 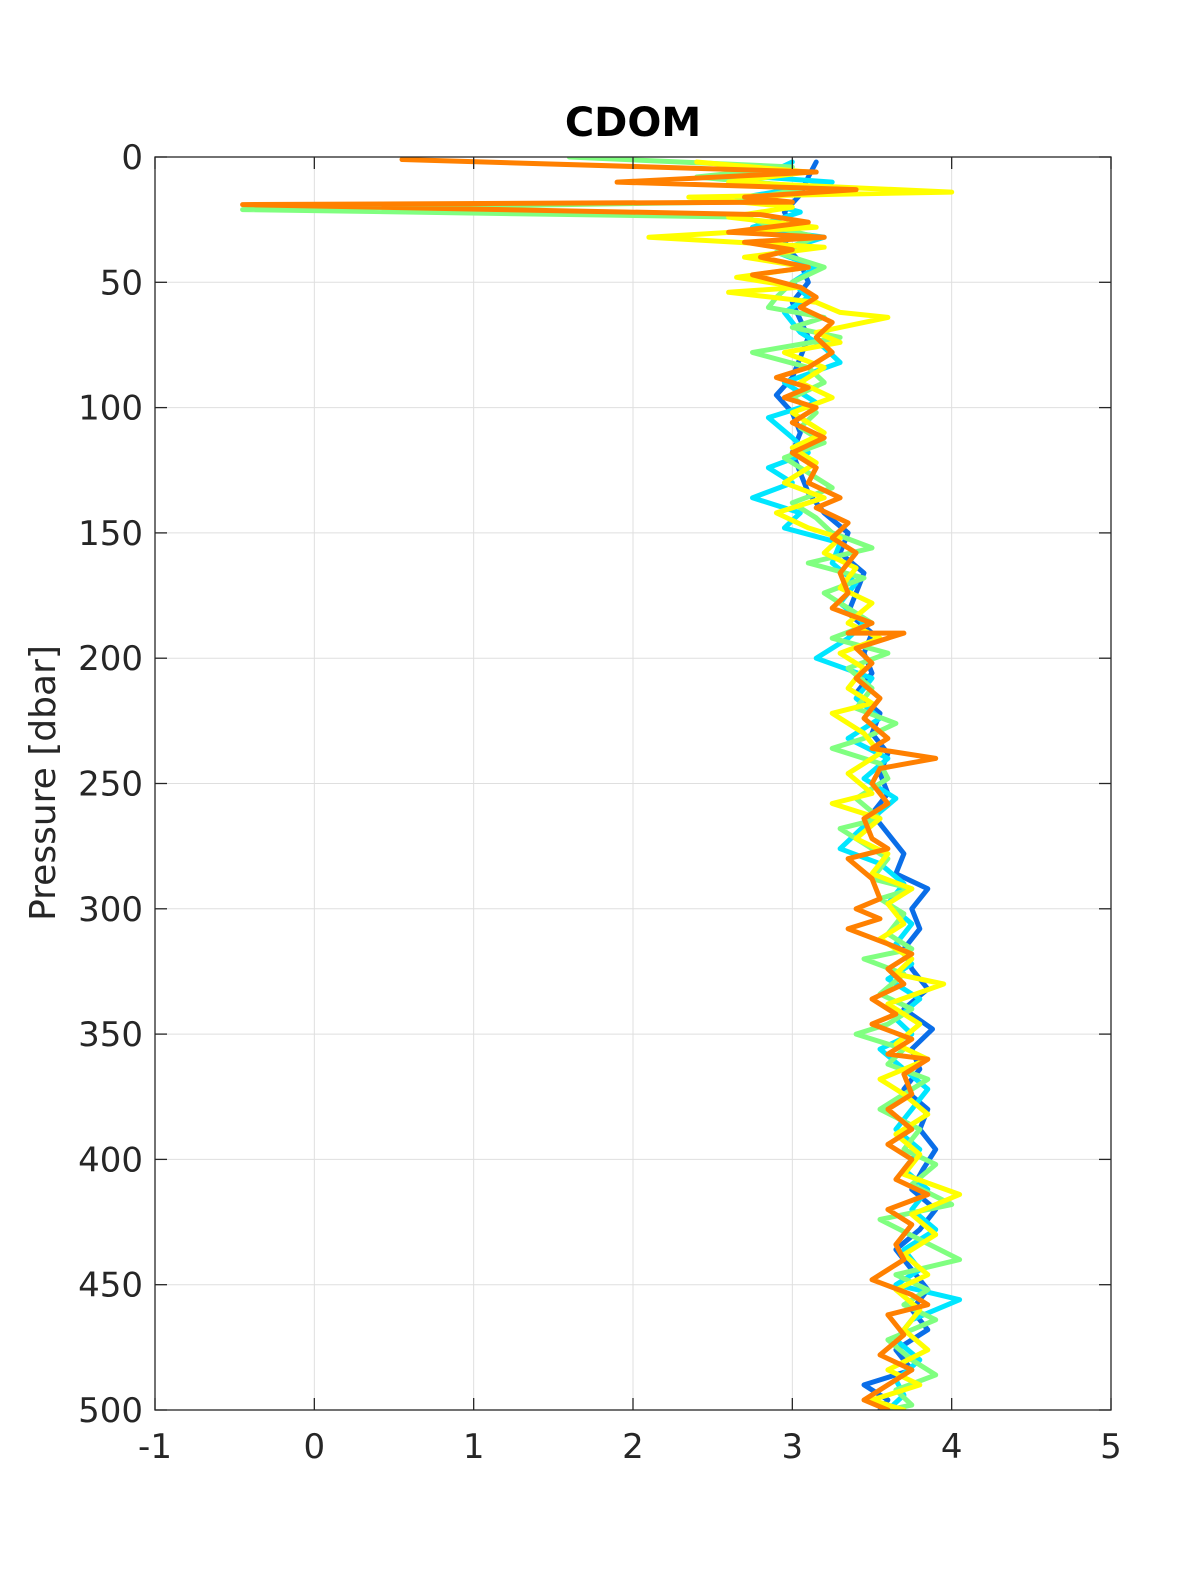 What do you see at coordinates (474, 1447) in the screenshot?
I see `x-tick-label: 1` at bounding box center [474, 1447].